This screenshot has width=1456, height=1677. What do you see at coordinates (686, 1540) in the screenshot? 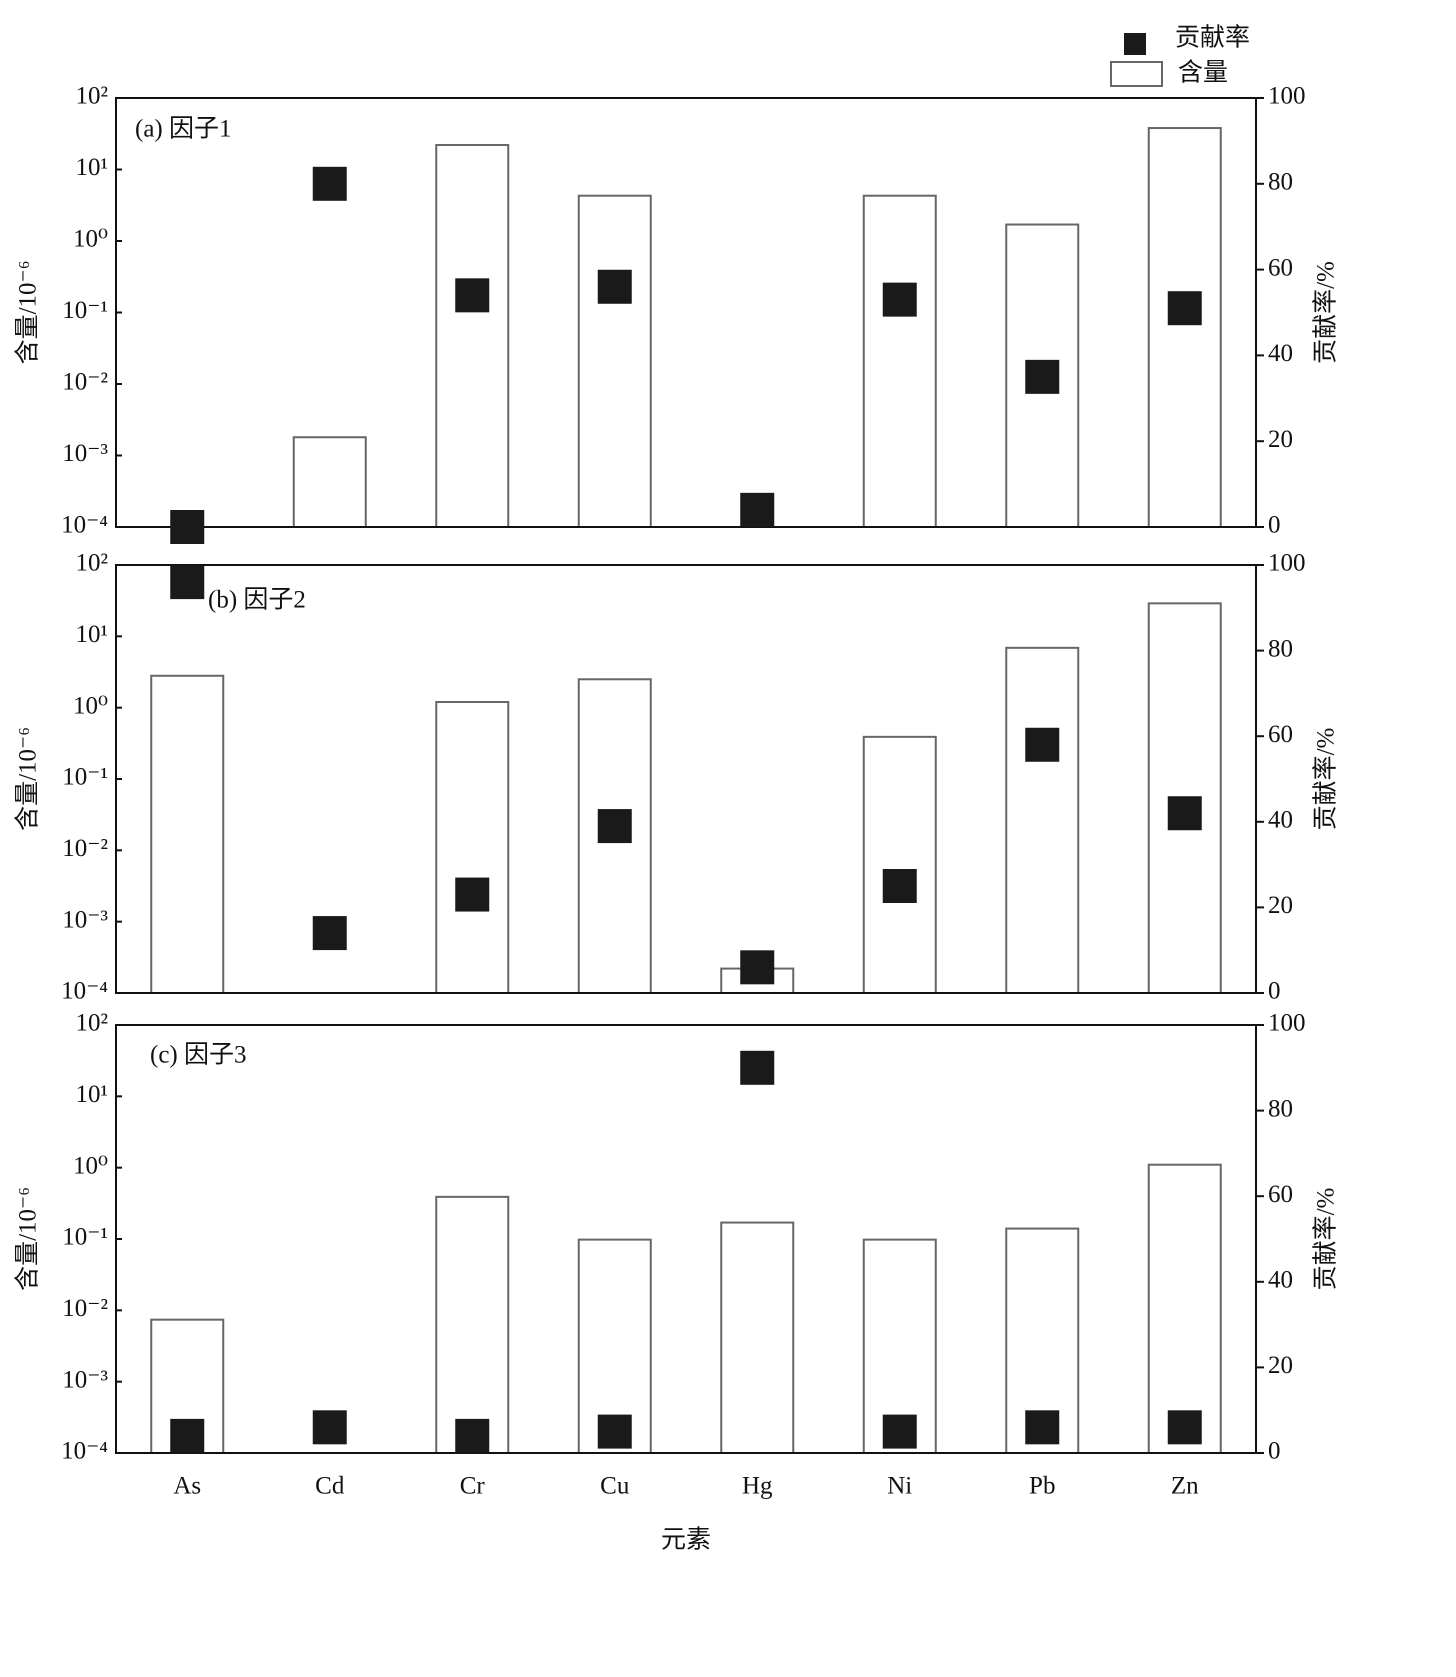
I see `x-axis-label: 元素` at bounding box center [686, 1540].